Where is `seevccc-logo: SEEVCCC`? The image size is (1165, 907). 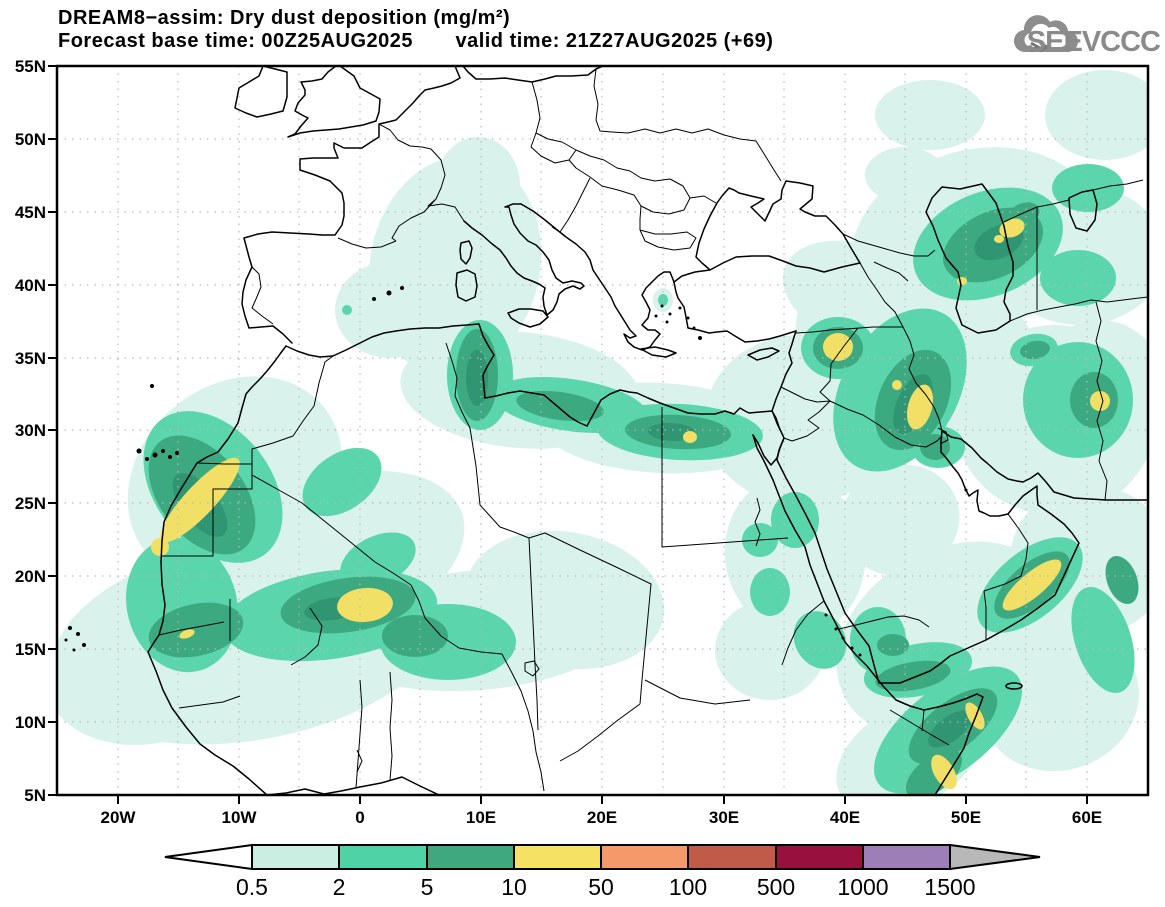
seevccc-logo: SEEVCCC is located at coordinates (1087, 36).